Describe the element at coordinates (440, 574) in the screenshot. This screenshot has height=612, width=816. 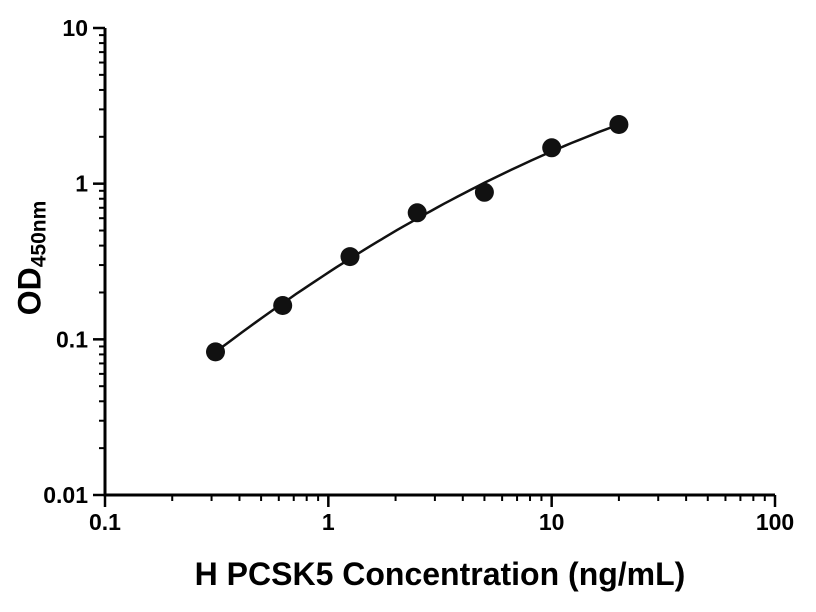
I see `x-axis-title: H PCSK5 Concentration (ng/mL)` at that location.